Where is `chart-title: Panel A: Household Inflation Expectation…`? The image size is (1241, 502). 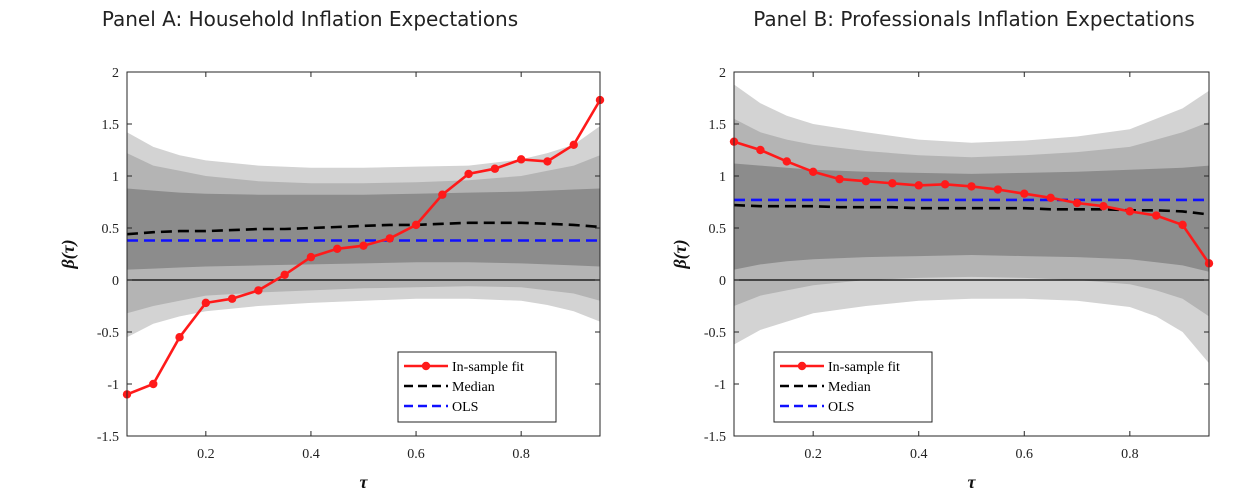 chart-title: Panel A: Household Inflation Expectation… is located at coordinates (310, 19).